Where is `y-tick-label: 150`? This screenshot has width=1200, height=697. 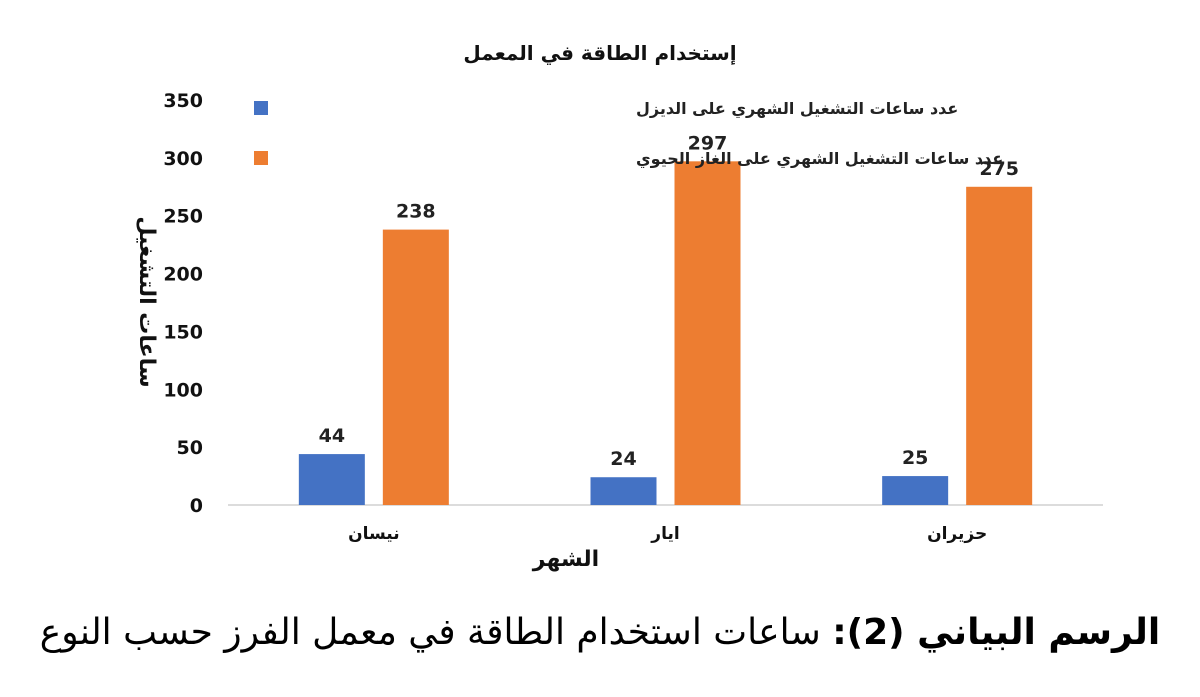
y-tick-label: 150 is located at coordinates (183, 332).